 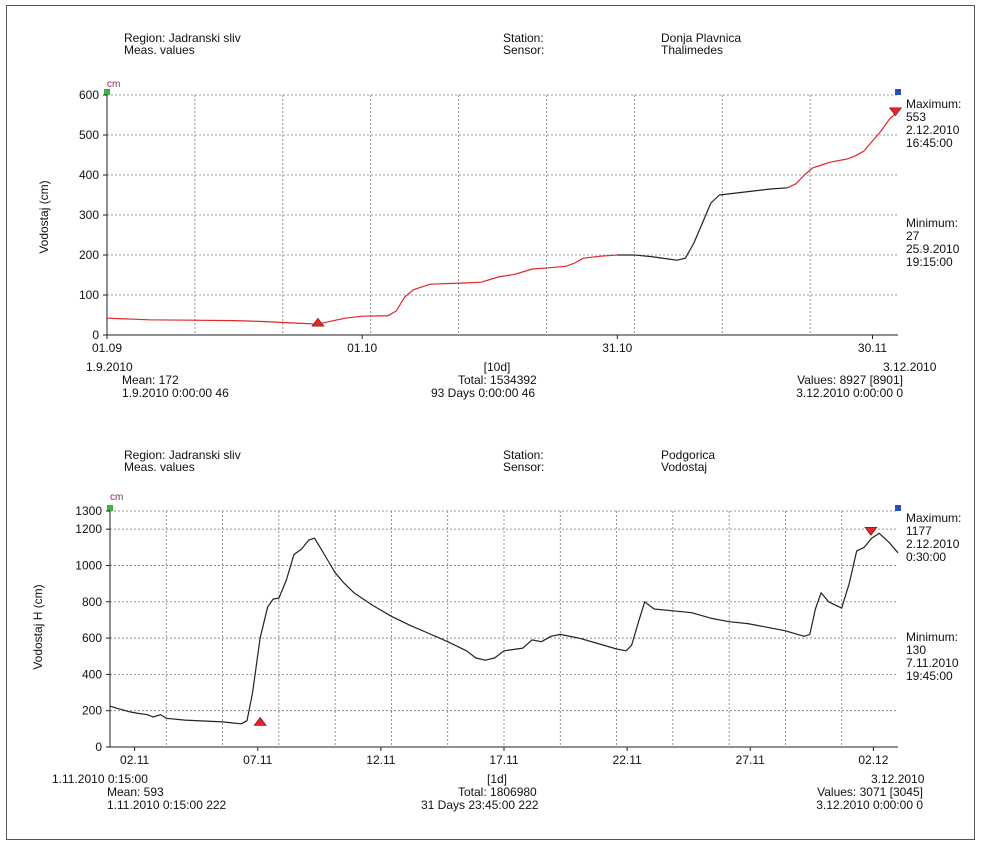 What do you see at coordinates (88, 565) in the screenshot?
I see `y-tick-label: 1000` at bounding box center [88, 565].